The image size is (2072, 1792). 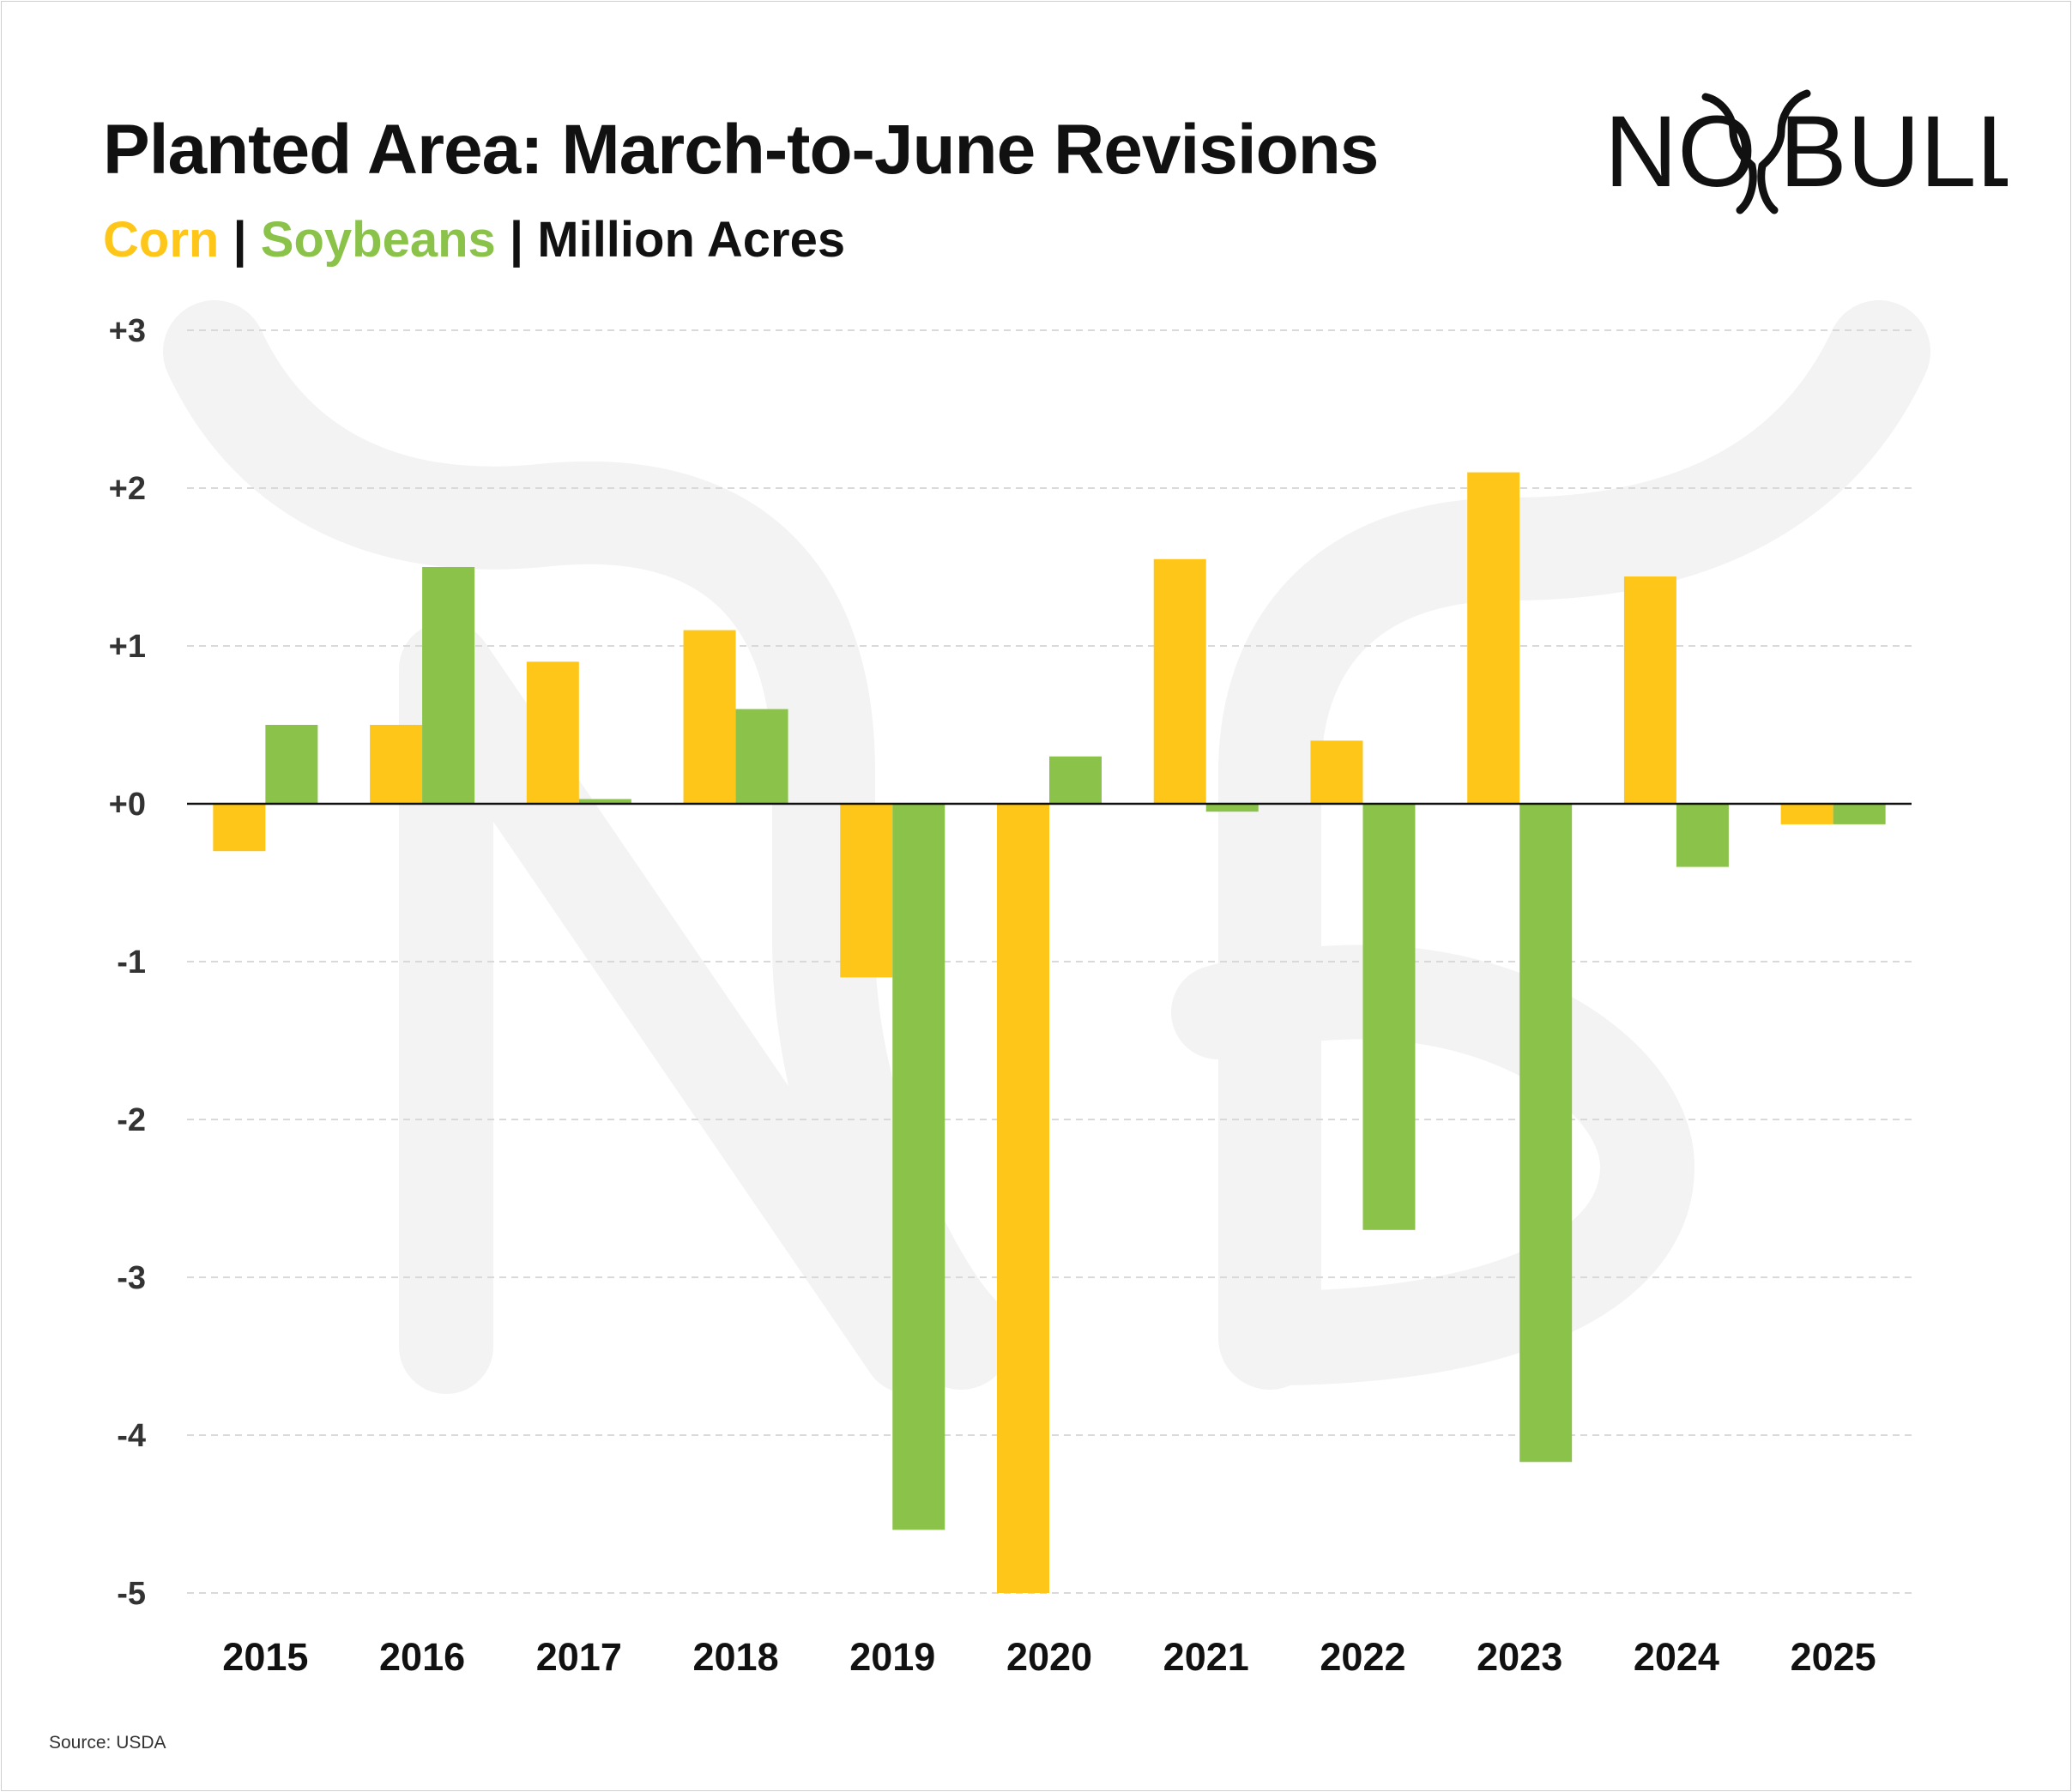 I want to click on bull-horns-icon, so click(x=1756, y=151).